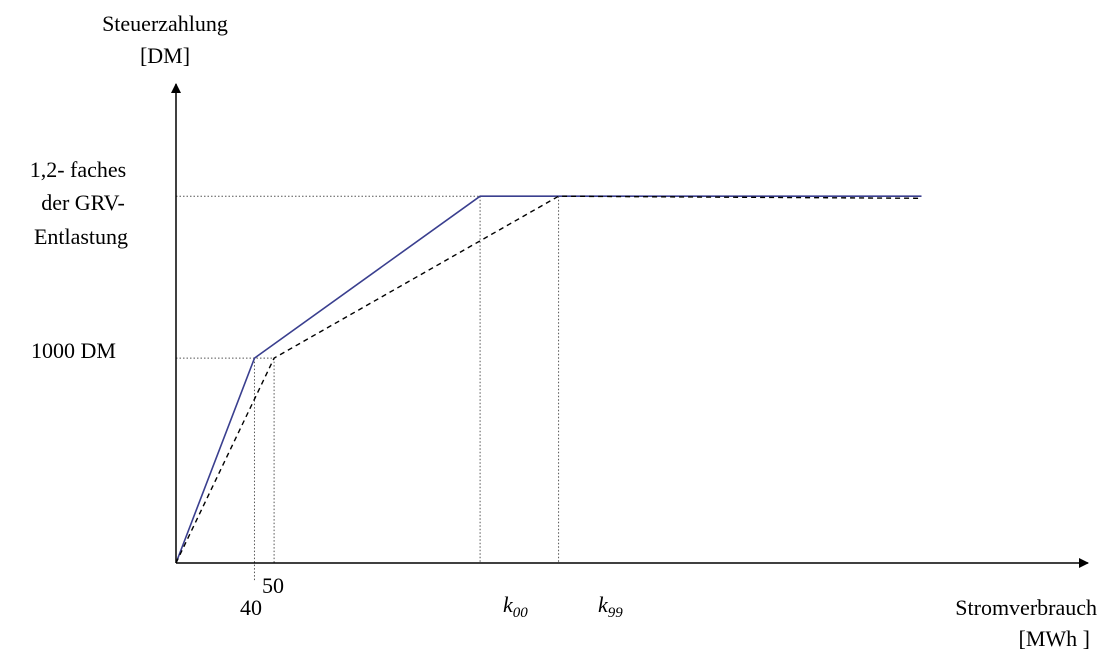 The height and width of the screenshot is (652, 1101). I want to click on x-axis-title-line1: Stromverbrauch, so click(1026, 607).